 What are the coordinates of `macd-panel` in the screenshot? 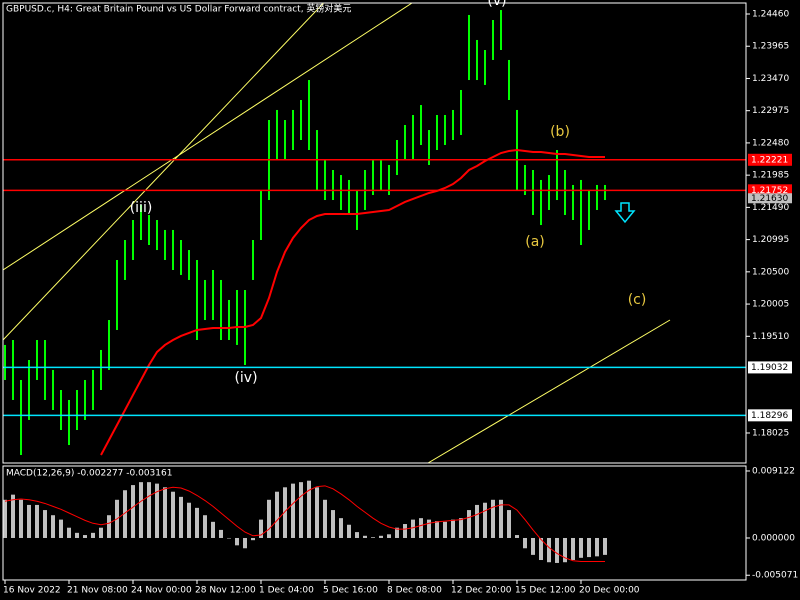 It's located at (305, 521).